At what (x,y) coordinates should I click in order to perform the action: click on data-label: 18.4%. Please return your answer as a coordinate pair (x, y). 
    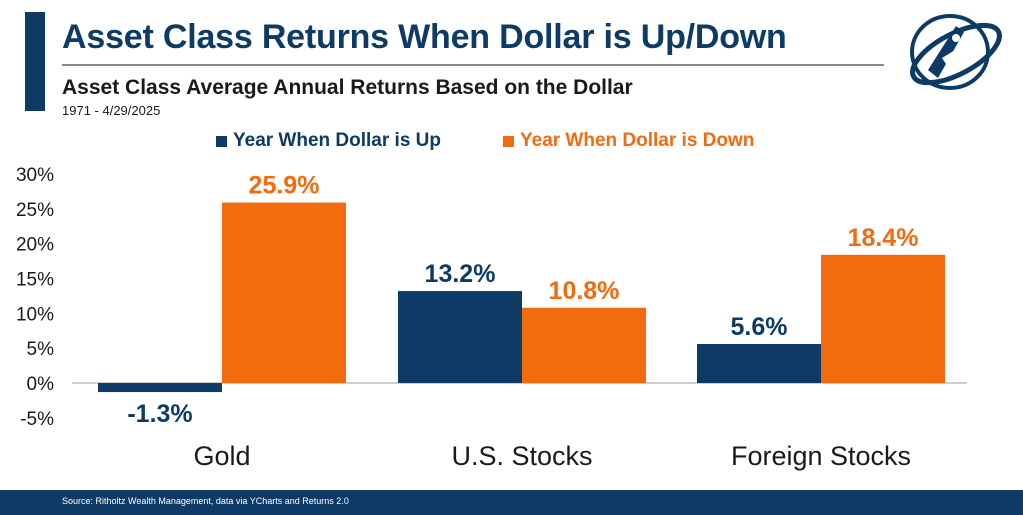
    Looking at the image, I should click on (883, 238).